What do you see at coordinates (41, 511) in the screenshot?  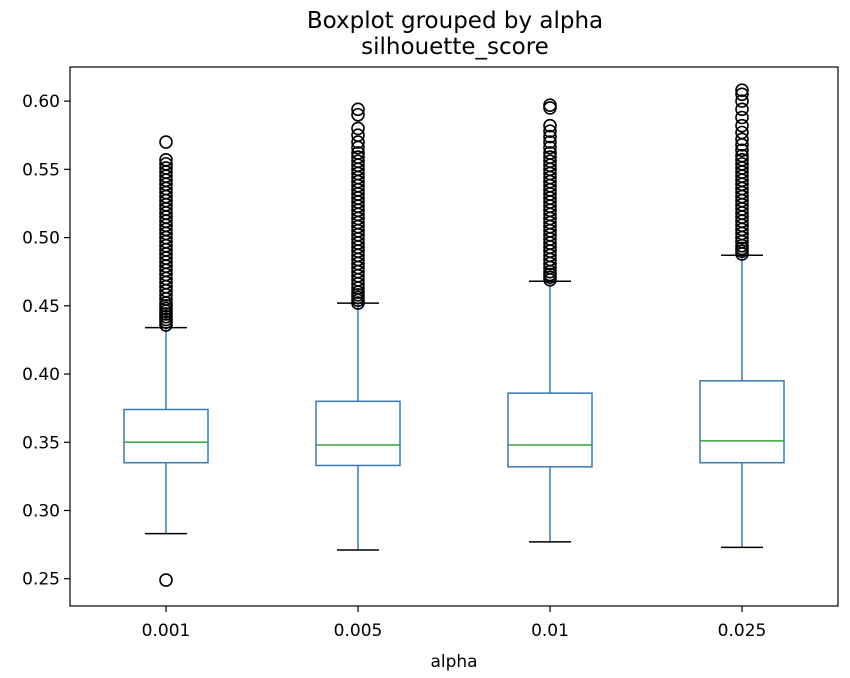 I see `y-tick-label: 0.30` at bounding box center [41, 511].